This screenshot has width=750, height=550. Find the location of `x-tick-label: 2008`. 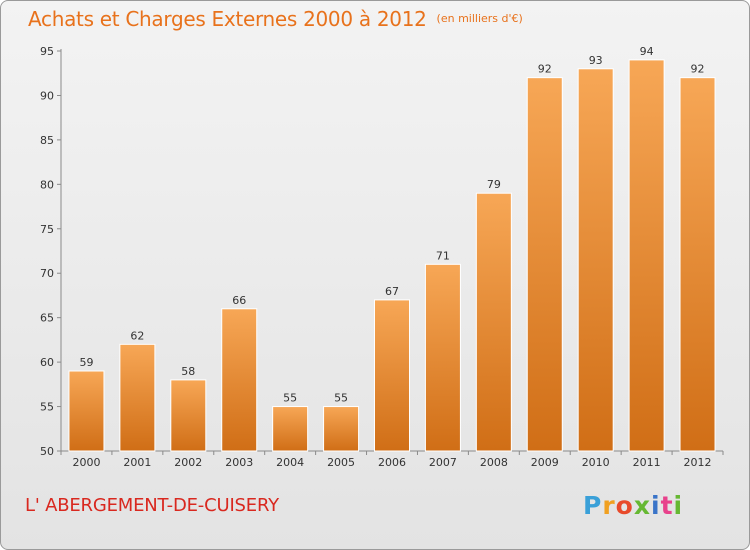

x-tick-label: 2008 is located at coordinates (494, 462).